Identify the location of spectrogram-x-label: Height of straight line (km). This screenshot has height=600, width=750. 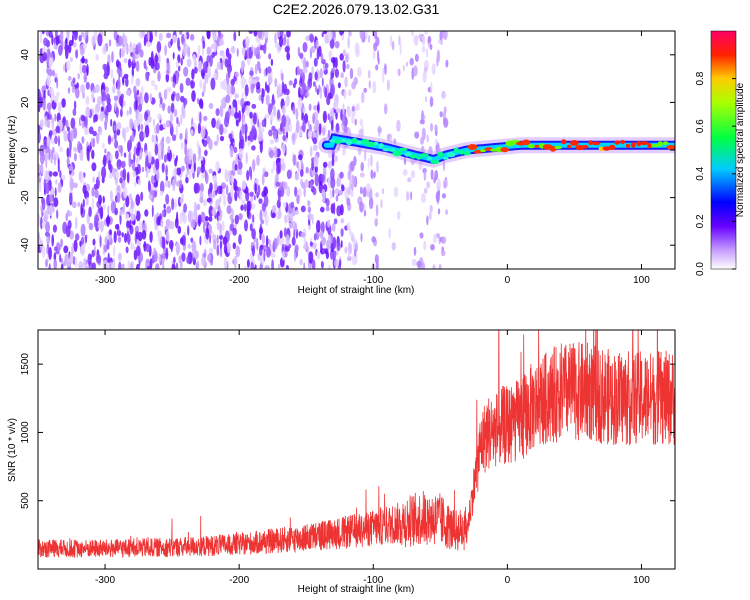
(356, 290).